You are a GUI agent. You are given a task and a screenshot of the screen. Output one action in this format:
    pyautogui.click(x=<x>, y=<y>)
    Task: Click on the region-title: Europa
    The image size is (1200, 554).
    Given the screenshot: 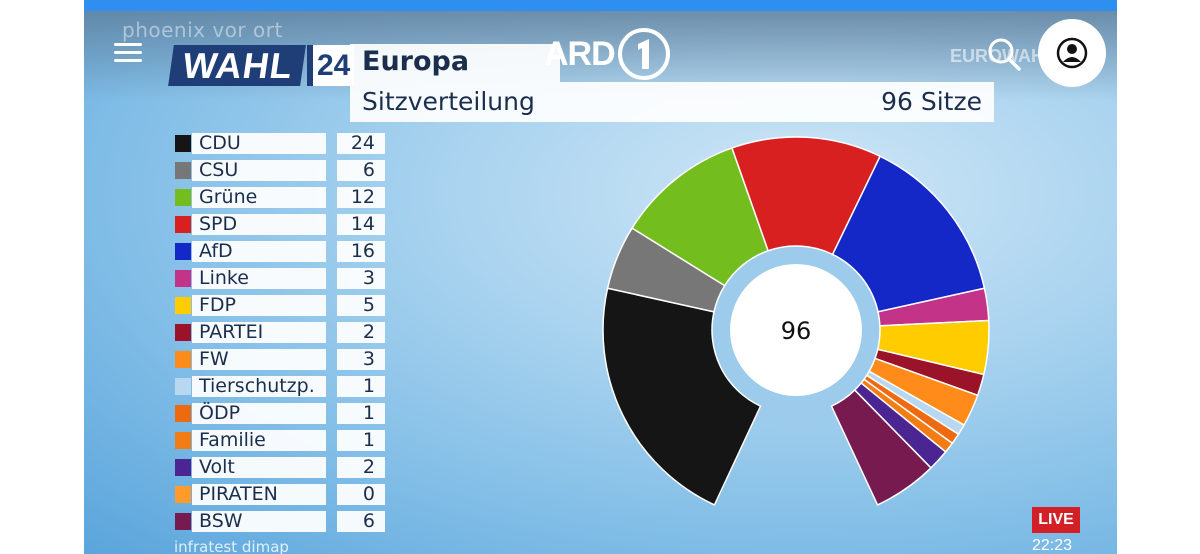 What is the action you would take?
    pyautogui.click(x=416, y=61)
    